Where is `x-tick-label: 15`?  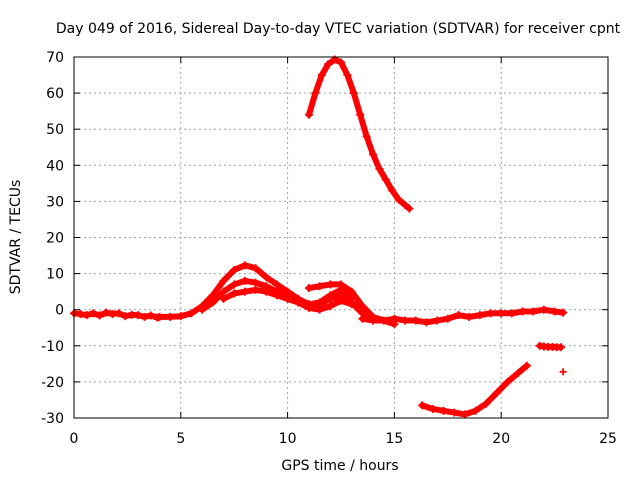 x-tick-label: 15 is located at coordinates (394, 439).